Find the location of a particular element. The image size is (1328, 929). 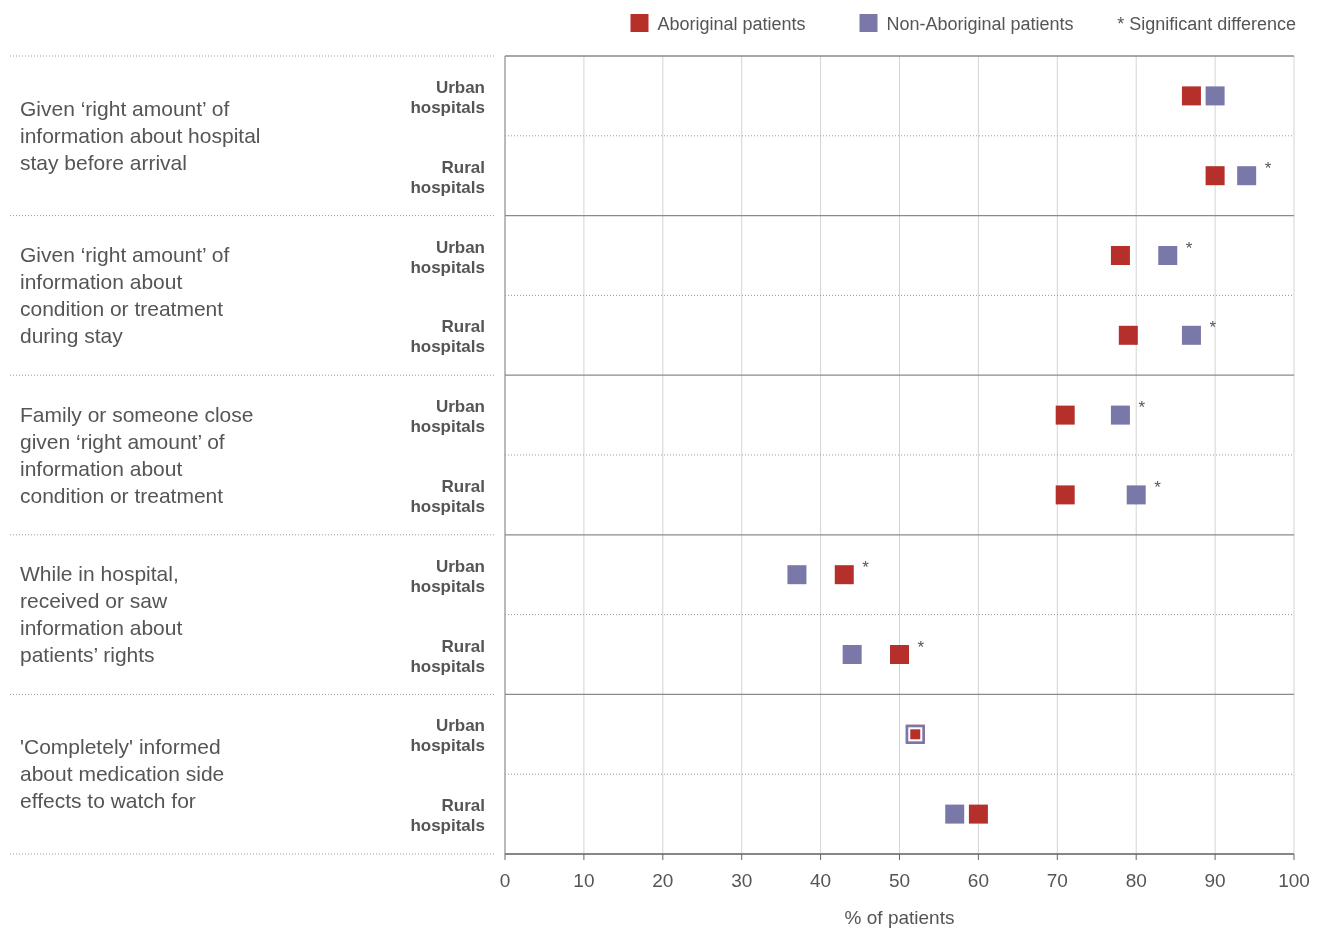

x-tick-label: 50 is located at coordinates (899, 880).